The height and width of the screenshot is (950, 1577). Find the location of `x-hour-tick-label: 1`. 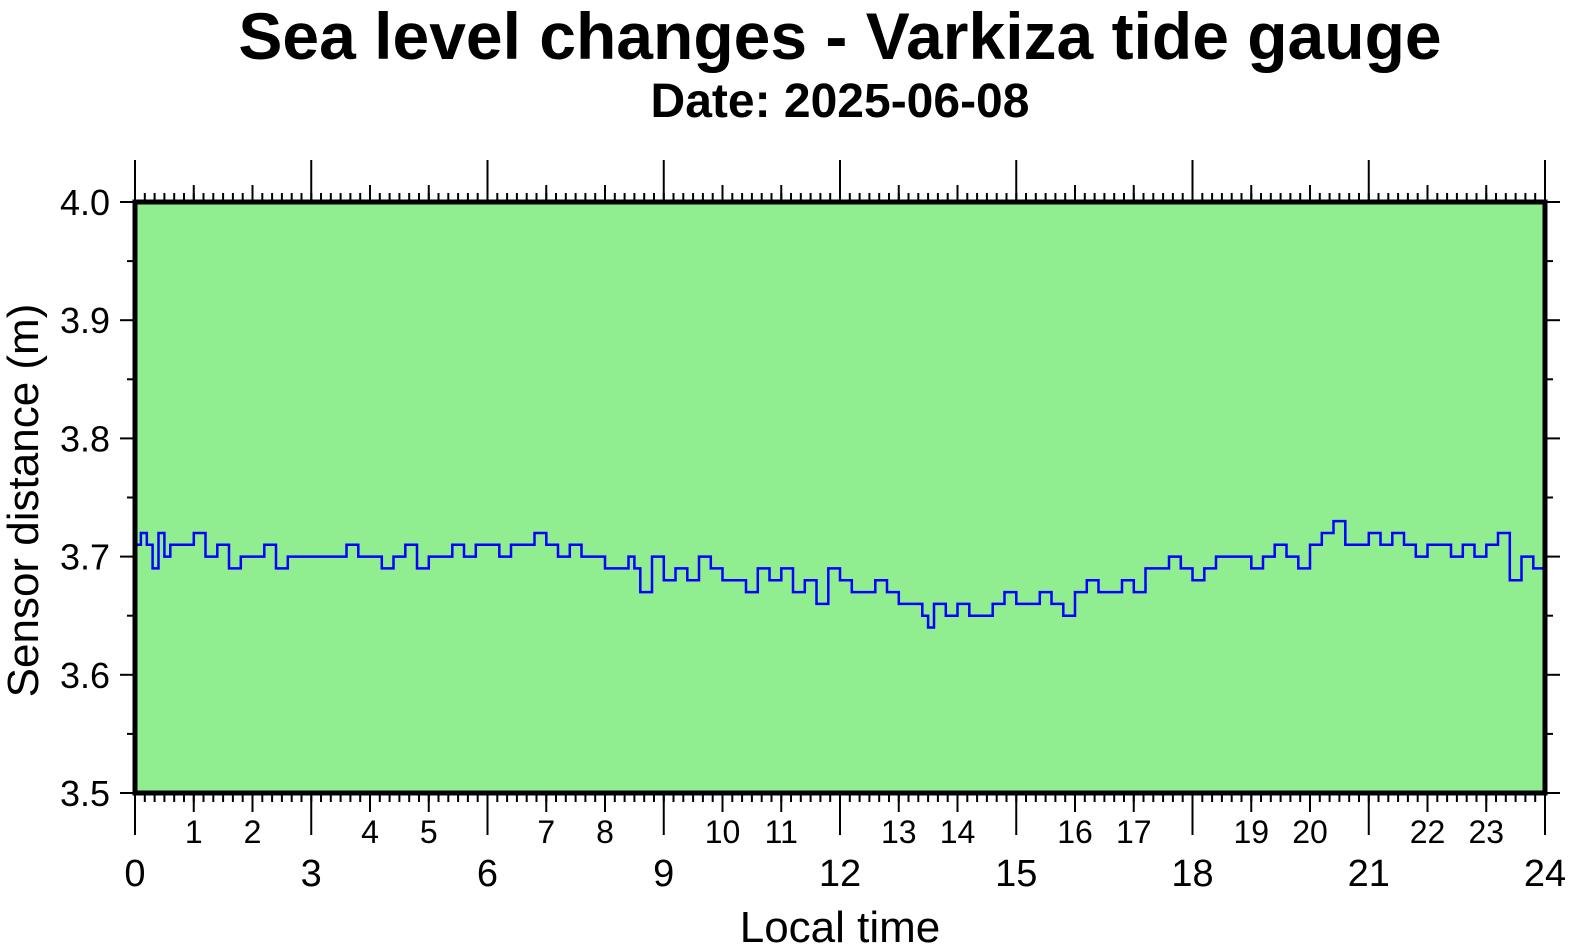

x-hour-tick-label: 1 is located at coordinates (194, 832).